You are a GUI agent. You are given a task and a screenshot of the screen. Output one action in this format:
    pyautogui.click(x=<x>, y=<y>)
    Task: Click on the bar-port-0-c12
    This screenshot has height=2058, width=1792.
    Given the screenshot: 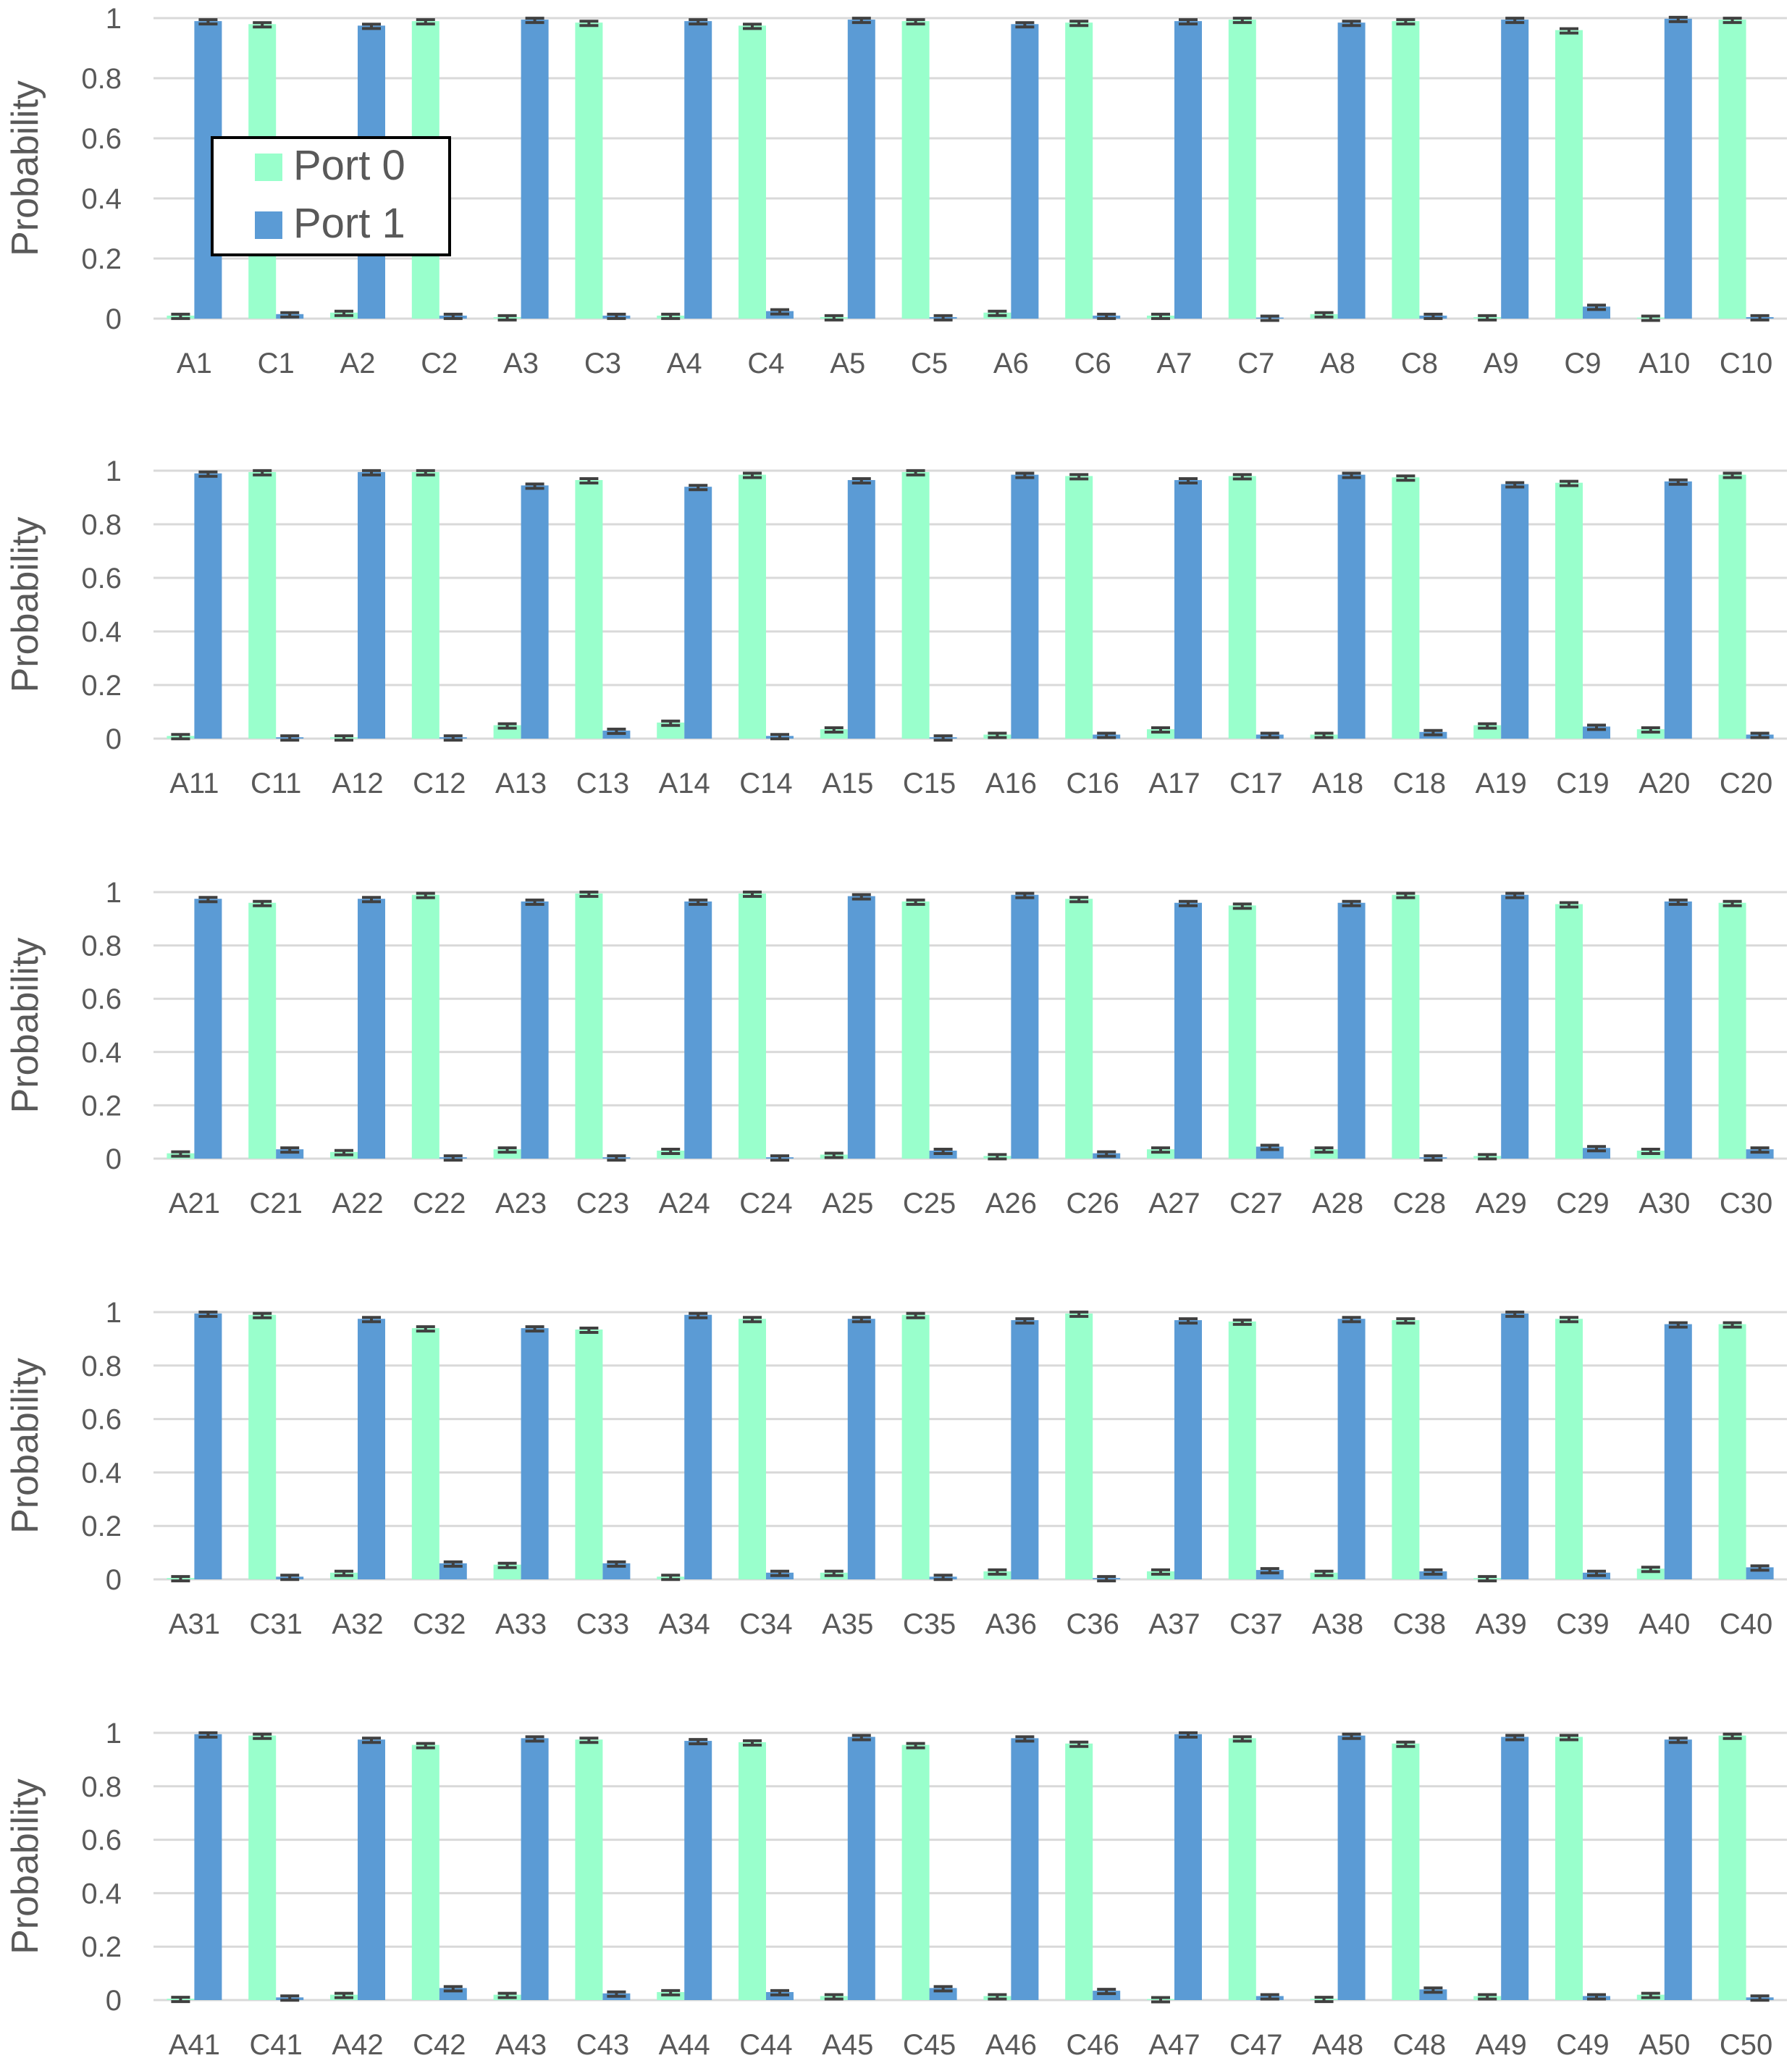 What is the action you would take?
    pyautogui.click(x=425, y=605)
    